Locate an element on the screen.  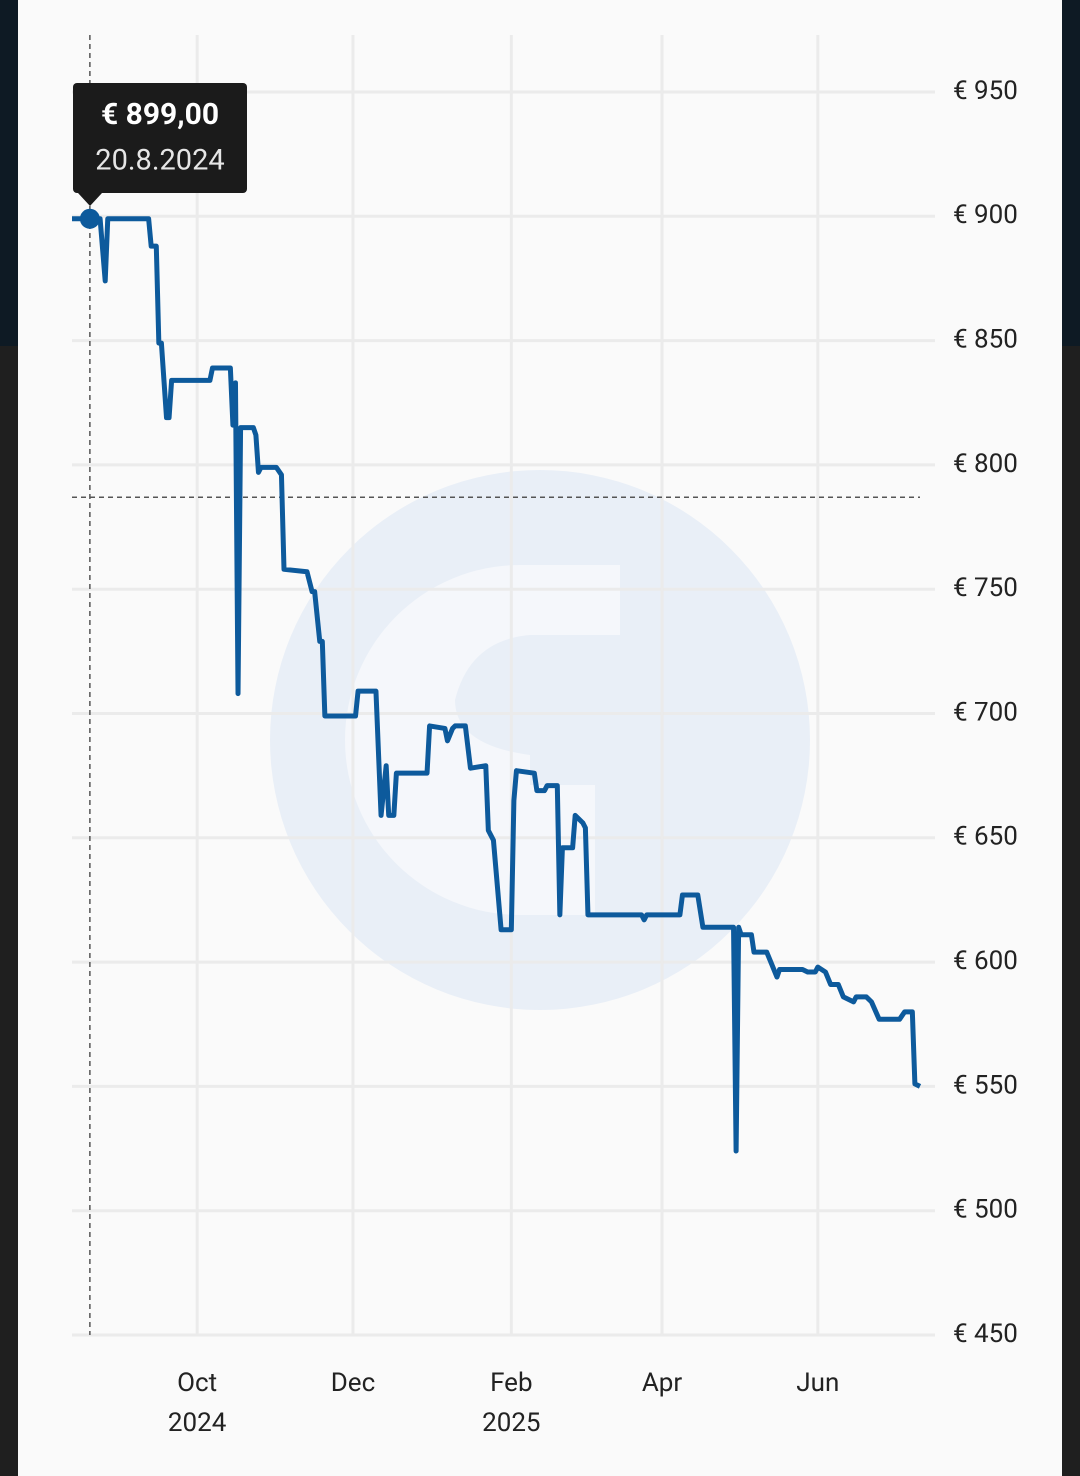
x-tick-label: Oct is located at coordinates (197, 1383).